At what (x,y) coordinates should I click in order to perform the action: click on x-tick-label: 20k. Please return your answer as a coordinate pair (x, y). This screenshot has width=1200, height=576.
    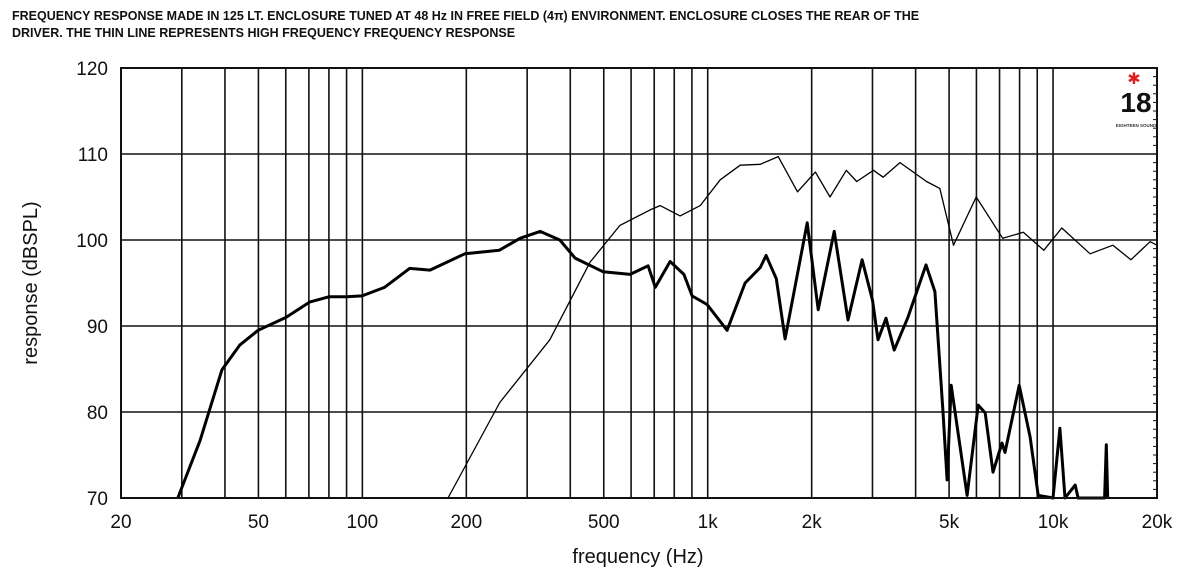
    Looking at the image, I should click on (1157, 522).